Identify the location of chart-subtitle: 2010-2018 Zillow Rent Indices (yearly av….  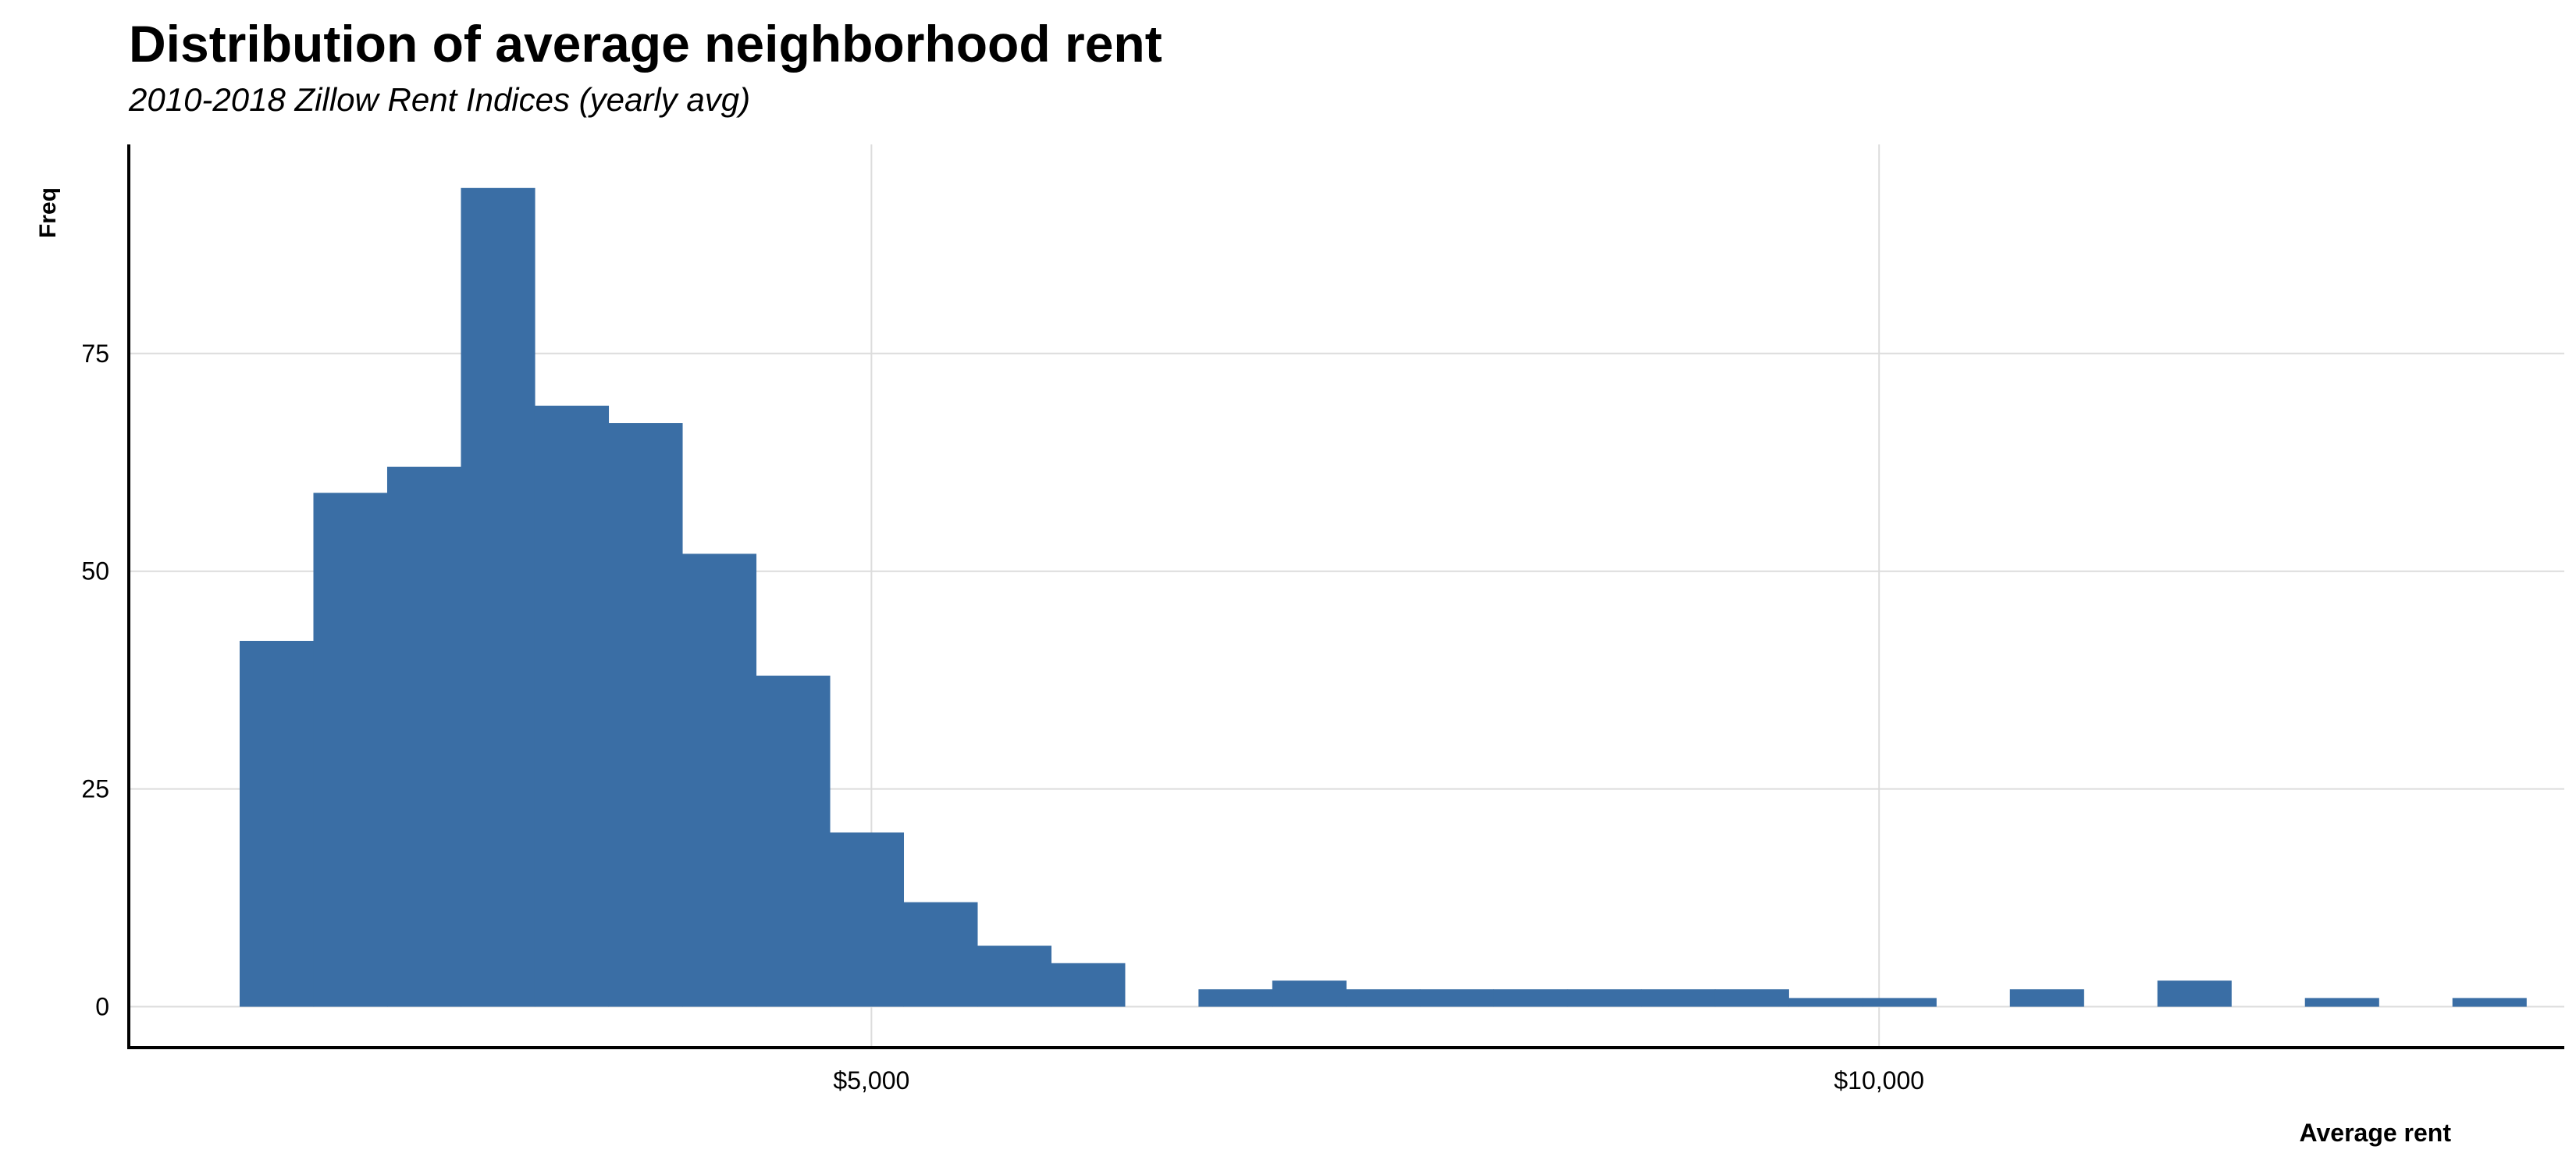
(440, 99).